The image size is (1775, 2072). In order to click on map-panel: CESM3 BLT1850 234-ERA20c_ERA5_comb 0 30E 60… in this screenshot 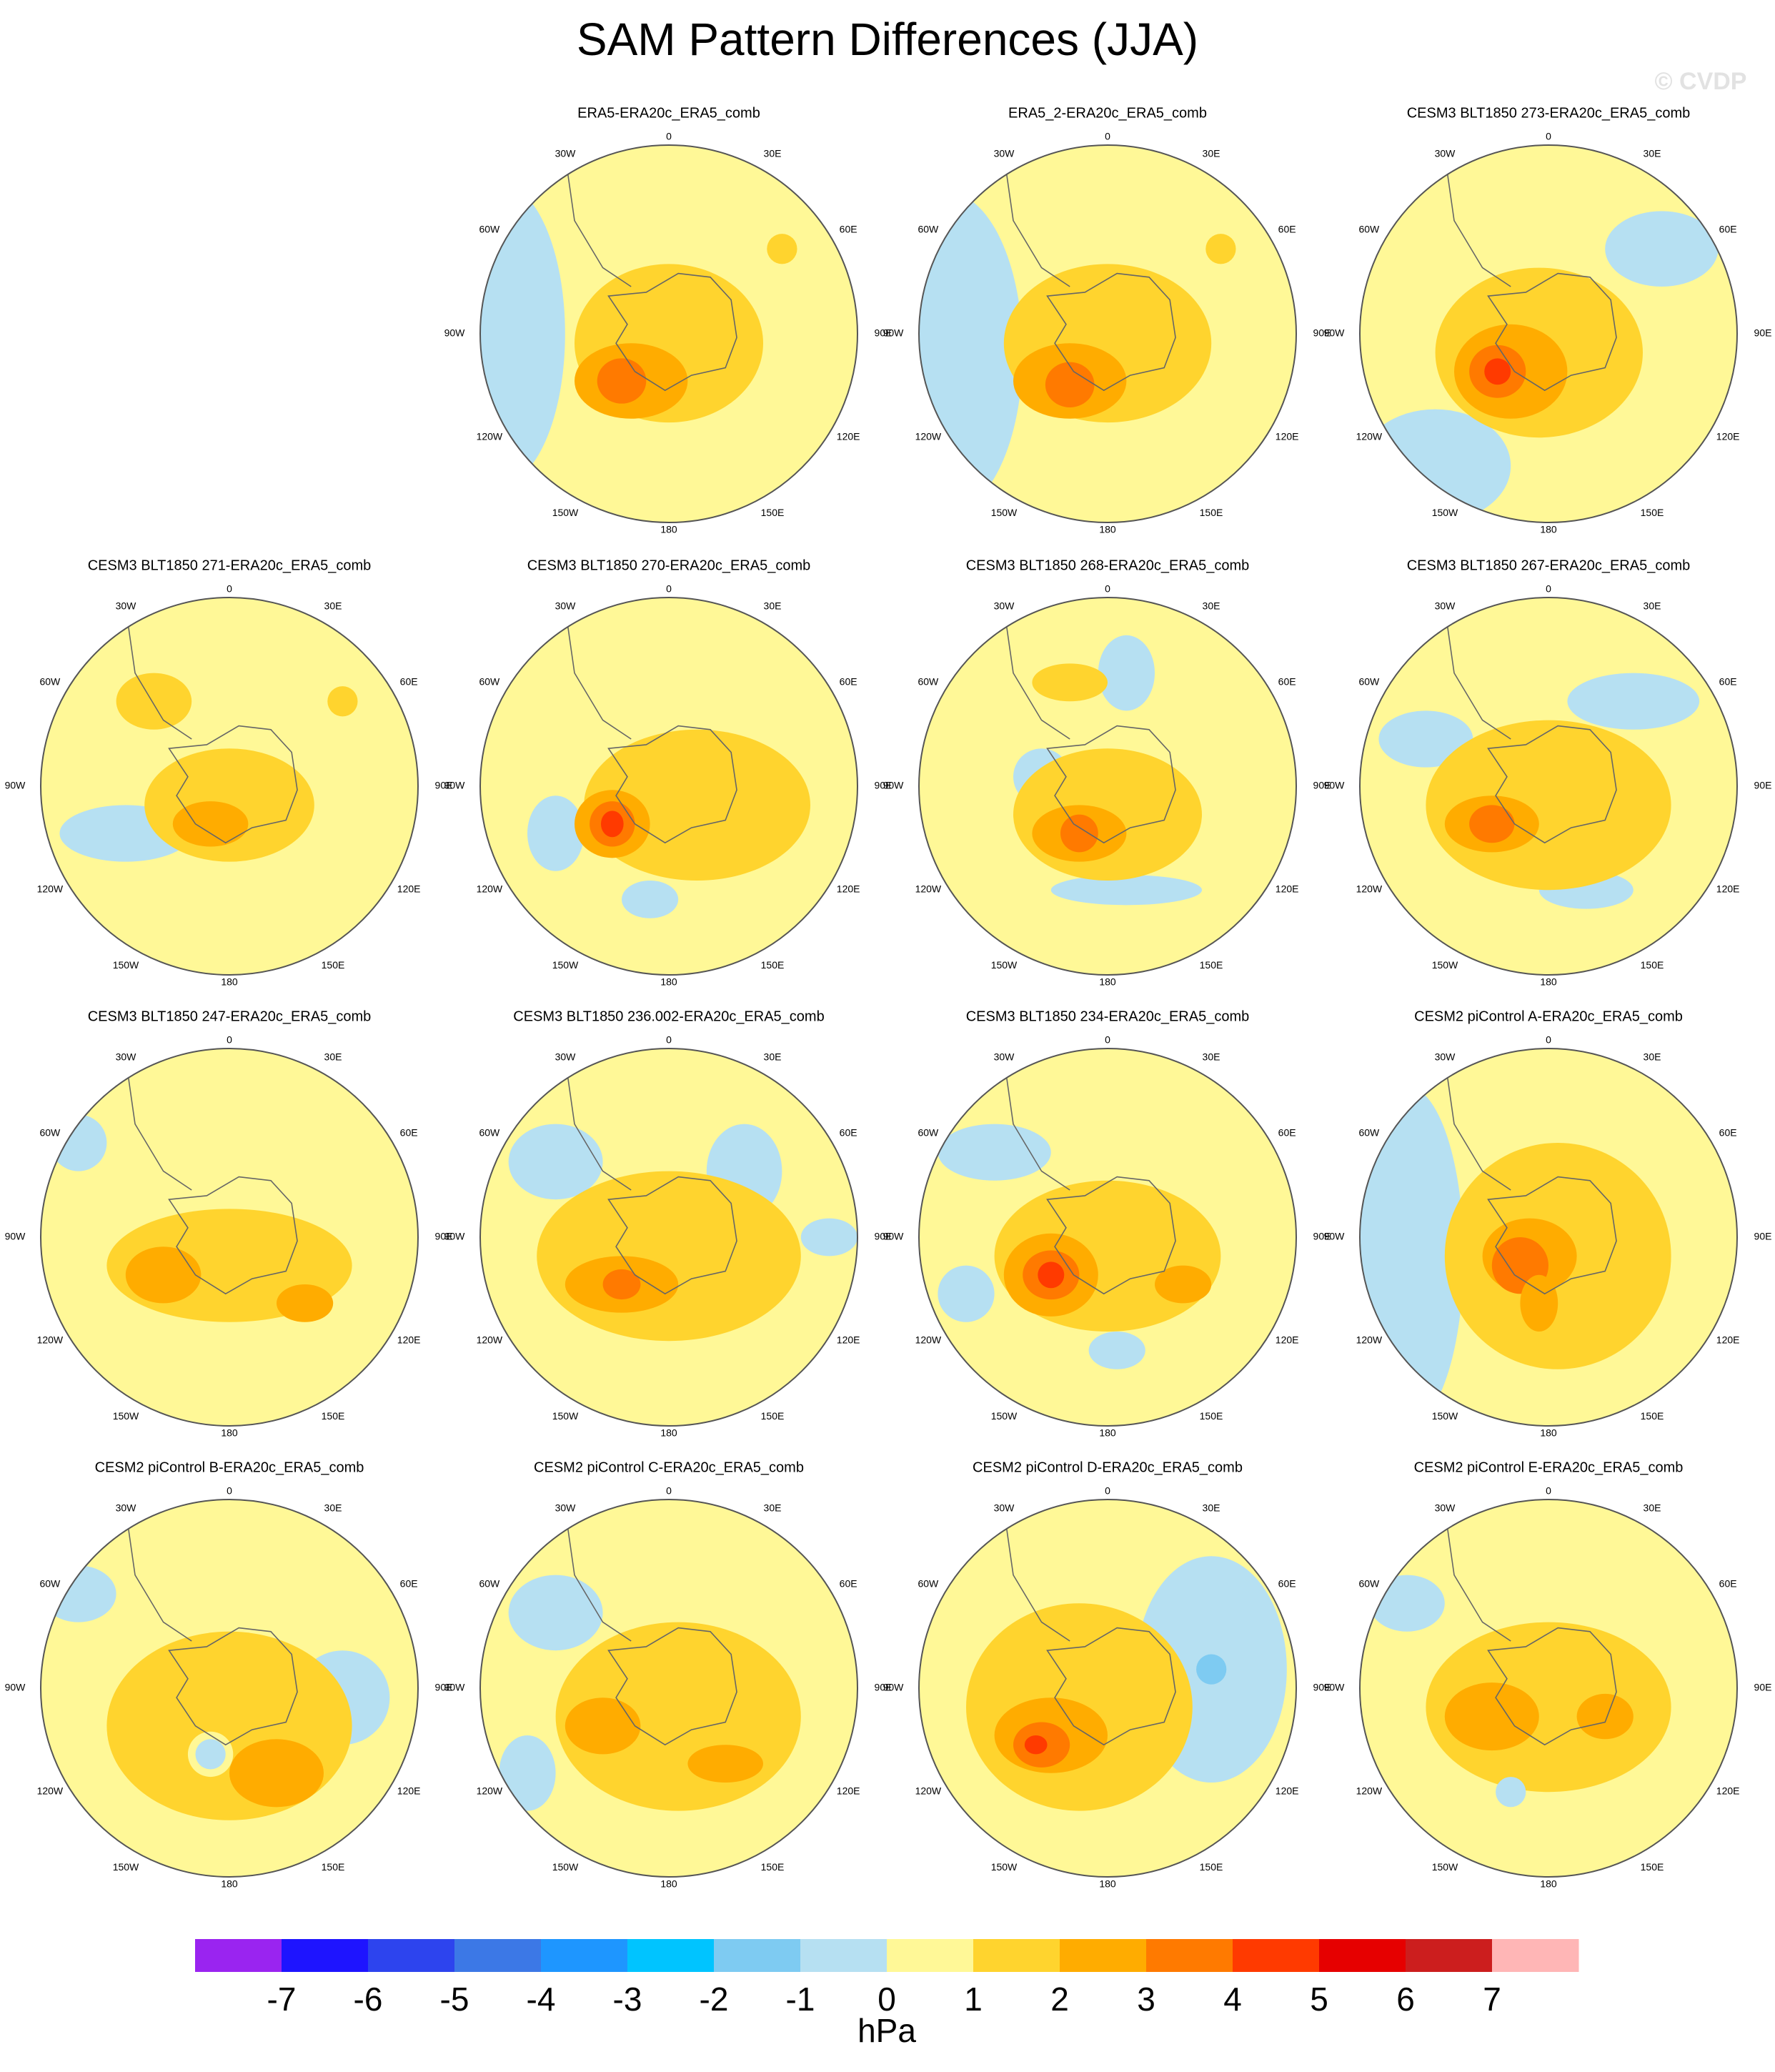, I will do `click(1107, 1223)`.